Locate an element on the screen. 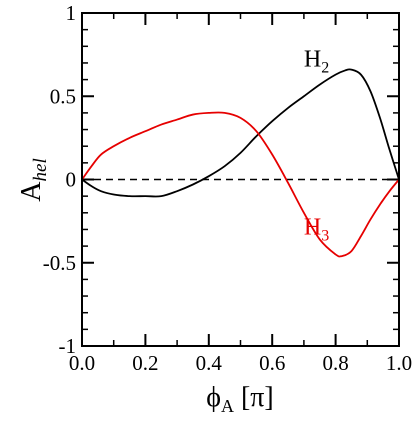 The height and width of the screenshot is (434, 415). x-axis-label: ϕA [π] is located at coordinates (240, 399).